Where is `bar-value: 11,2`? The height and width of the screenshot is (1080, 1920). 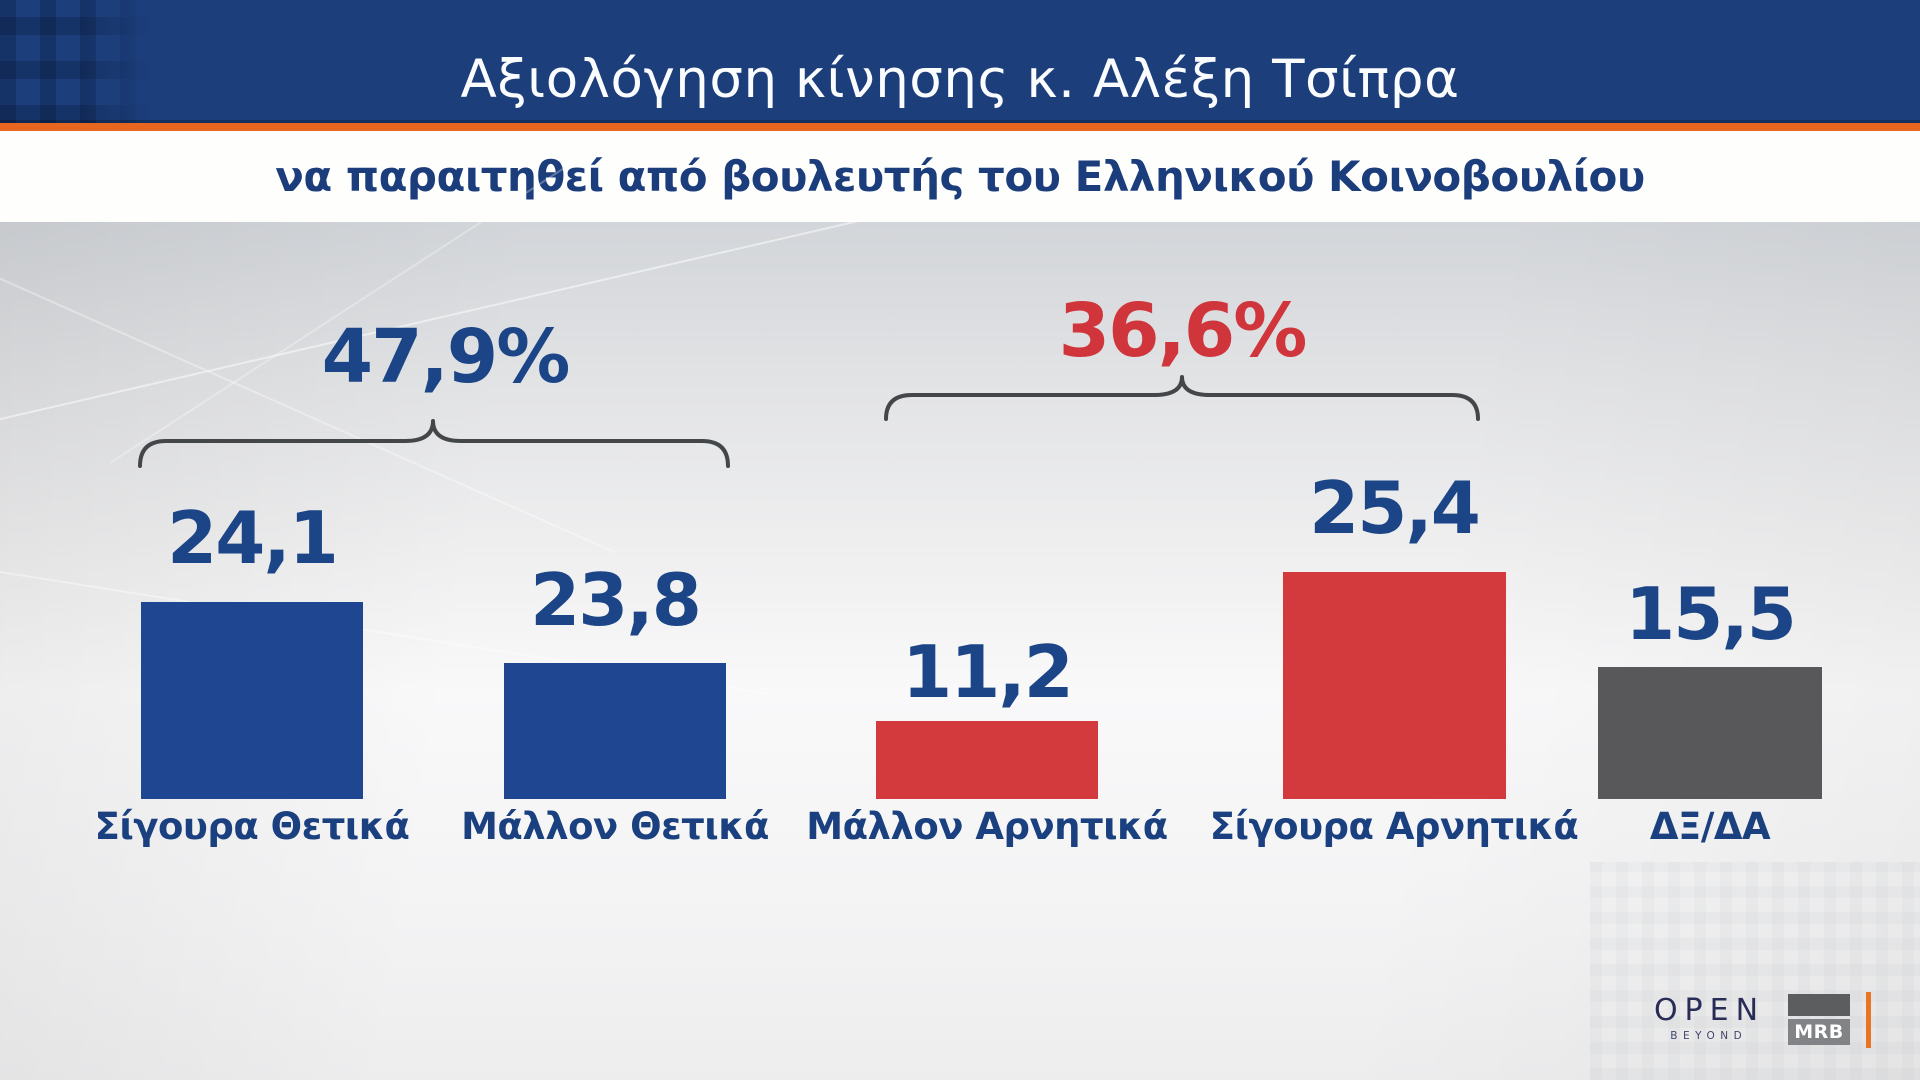
bar-value: 11,2 is located at coordinates (988, 672).